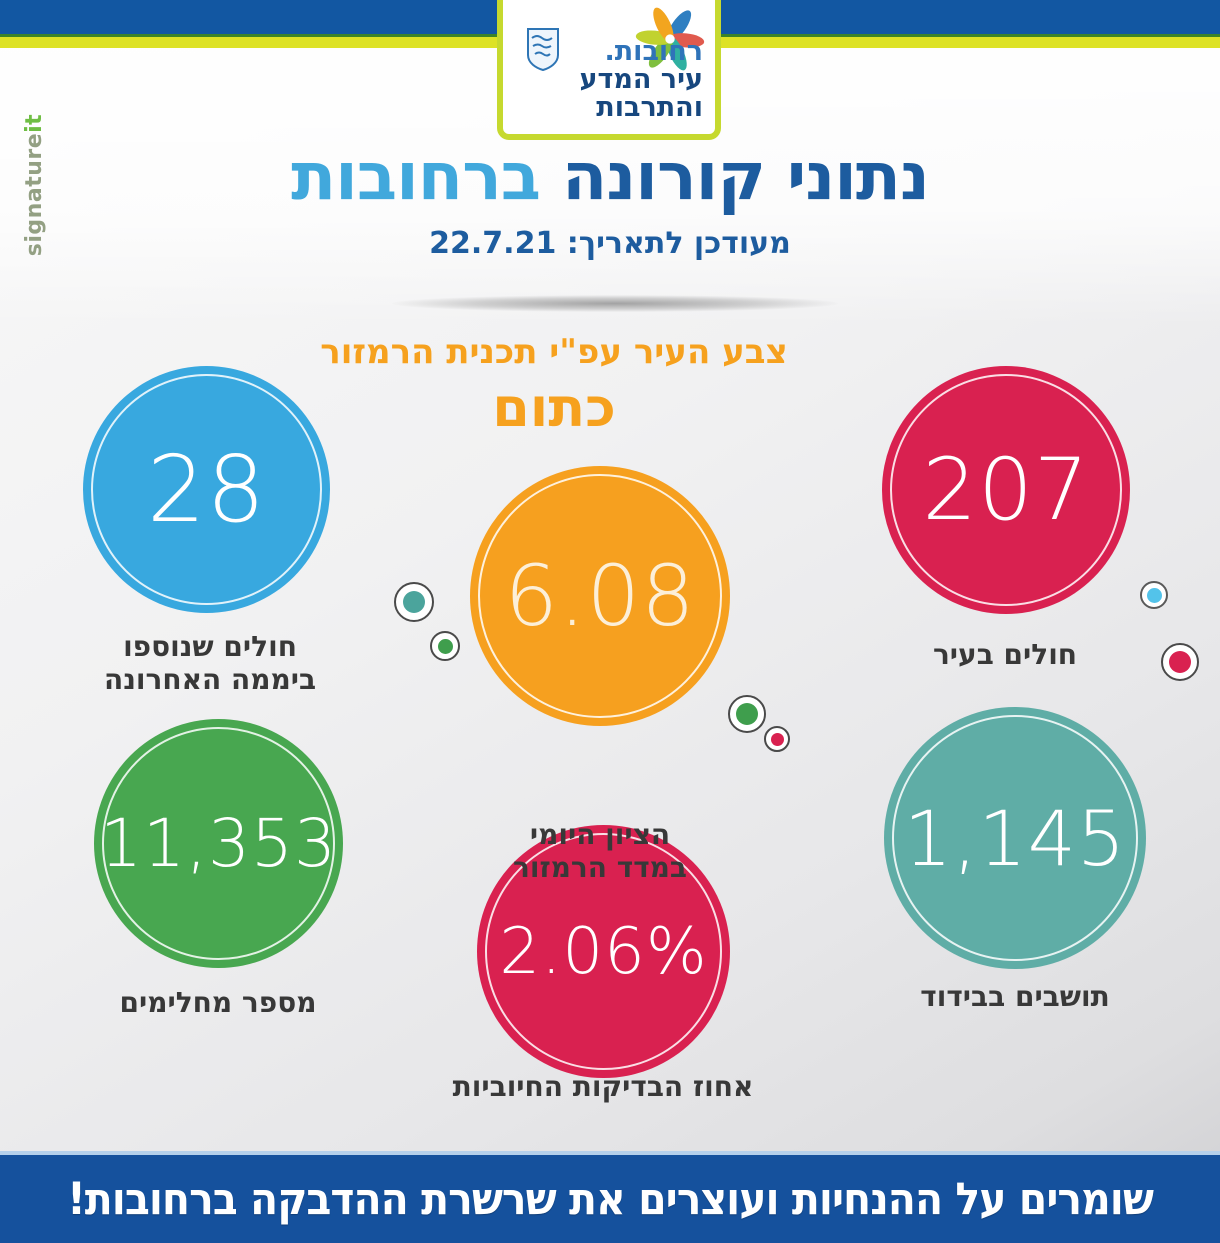 This screenshot has height=1243, width=1220. Describe the element at coordinates (414, 602) in the screenshot. I see `decorative-dot-teal` at that location.